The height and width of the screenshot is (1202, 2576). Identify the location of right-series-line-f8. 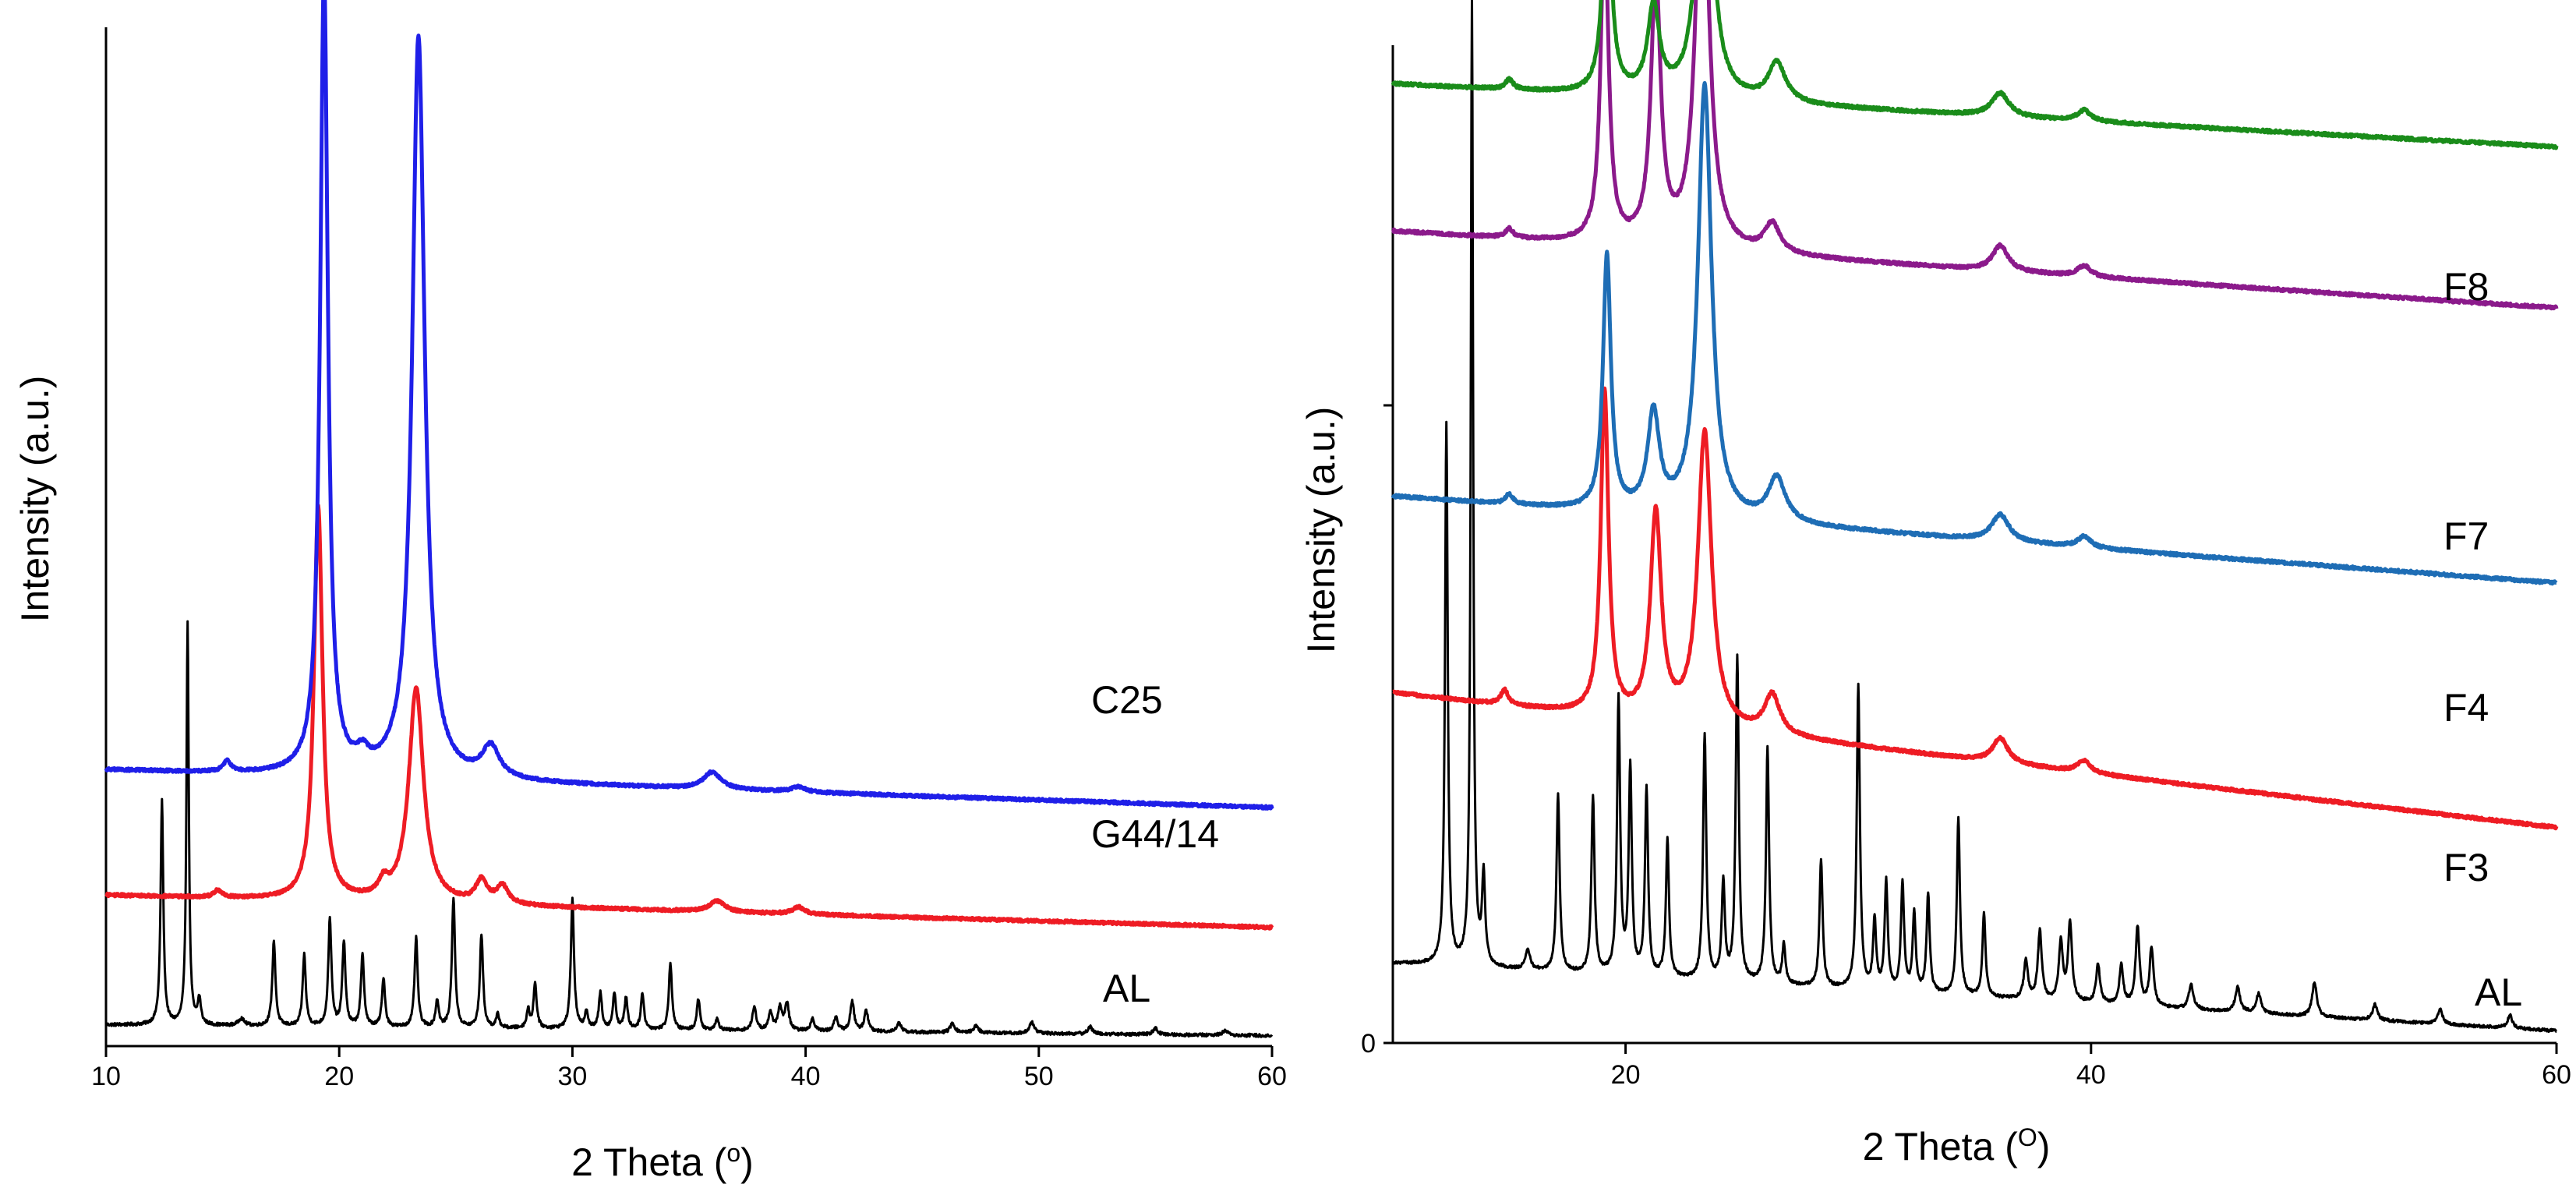
(1974, 75).